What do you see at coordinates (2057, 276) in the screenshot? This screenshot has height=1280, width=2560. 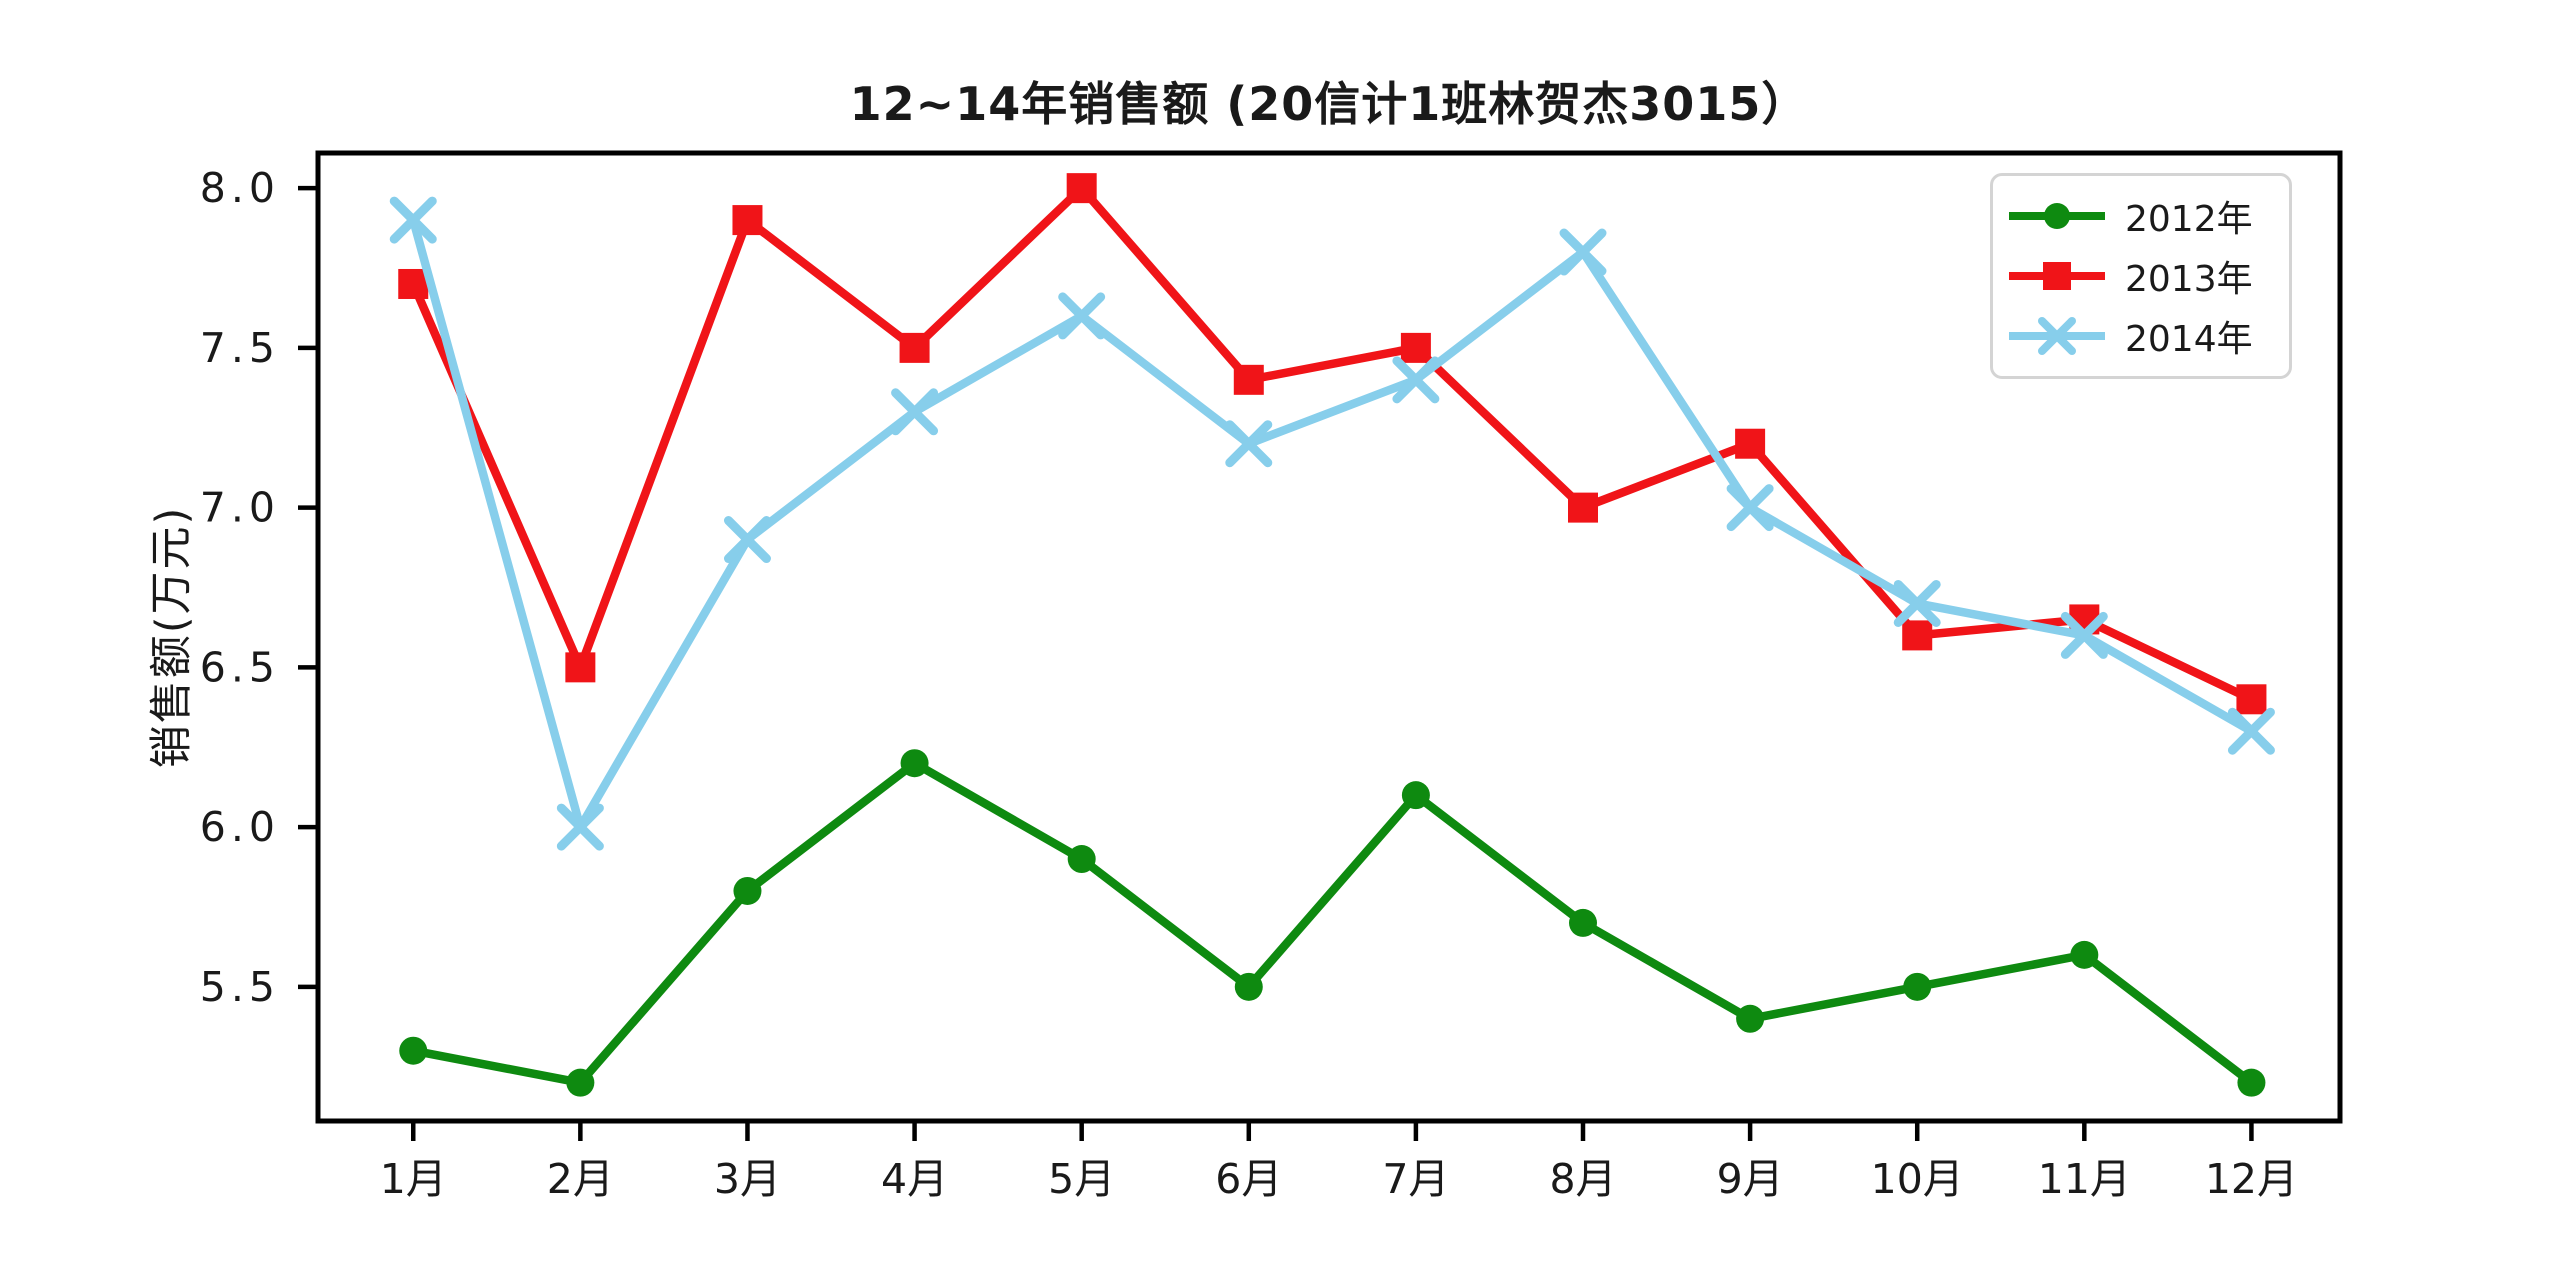 I see `legend-sample-square-icon` at bounding box center [2057, 276].